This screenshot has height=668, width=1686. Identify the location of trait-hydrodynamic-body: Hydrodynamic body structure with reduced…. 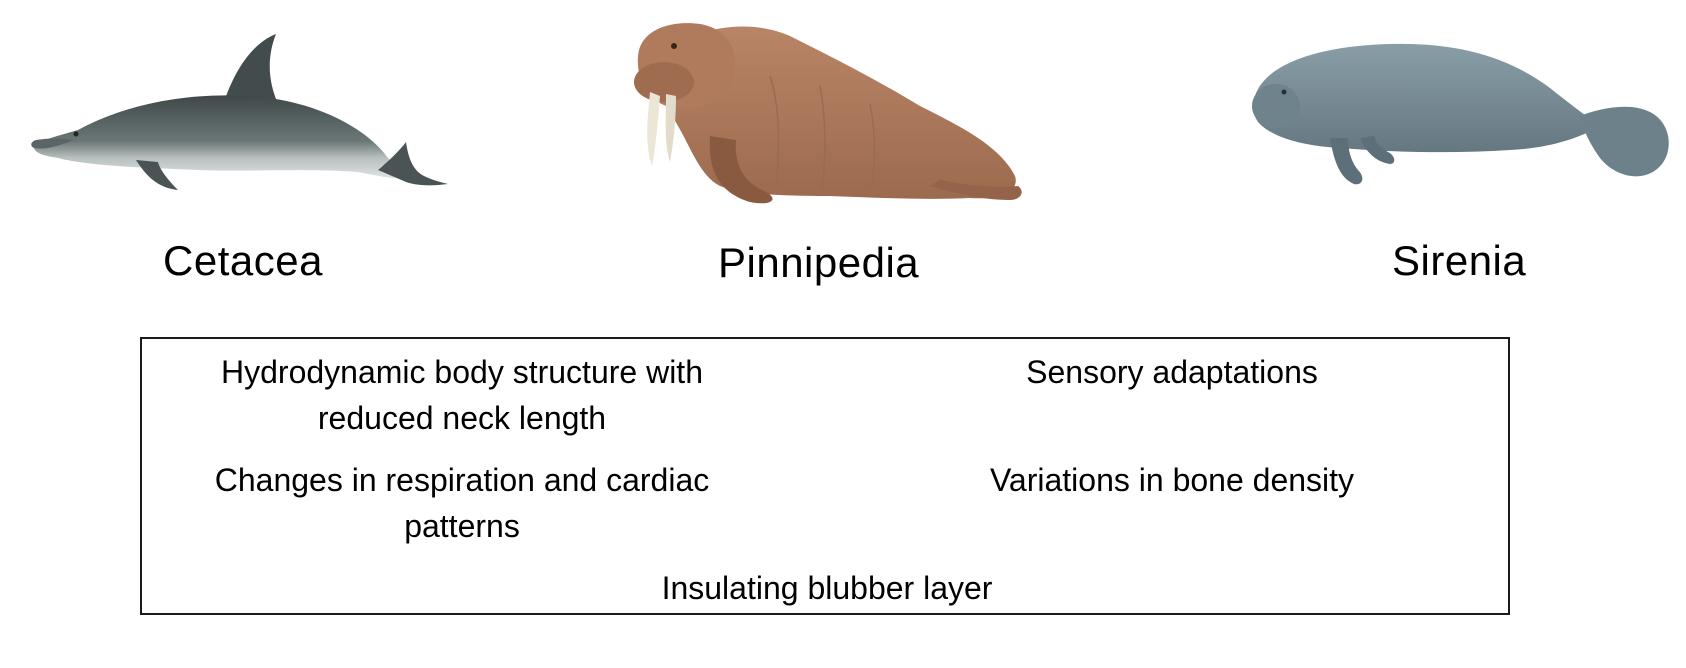
(462, 395).